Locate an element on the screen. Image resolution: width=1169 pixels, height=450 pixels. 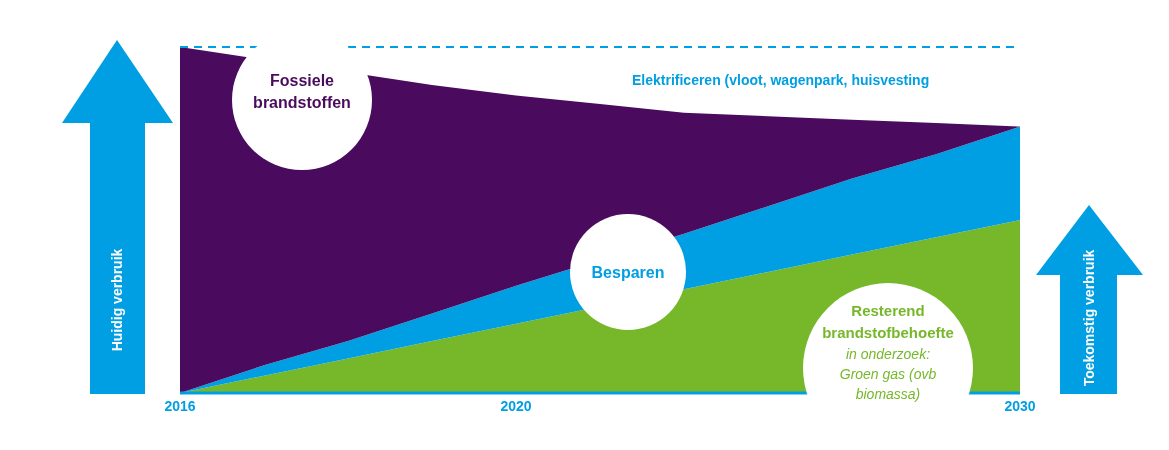
series-label: Resterend brandstofbehoefte is located at coordinates (888, 321).